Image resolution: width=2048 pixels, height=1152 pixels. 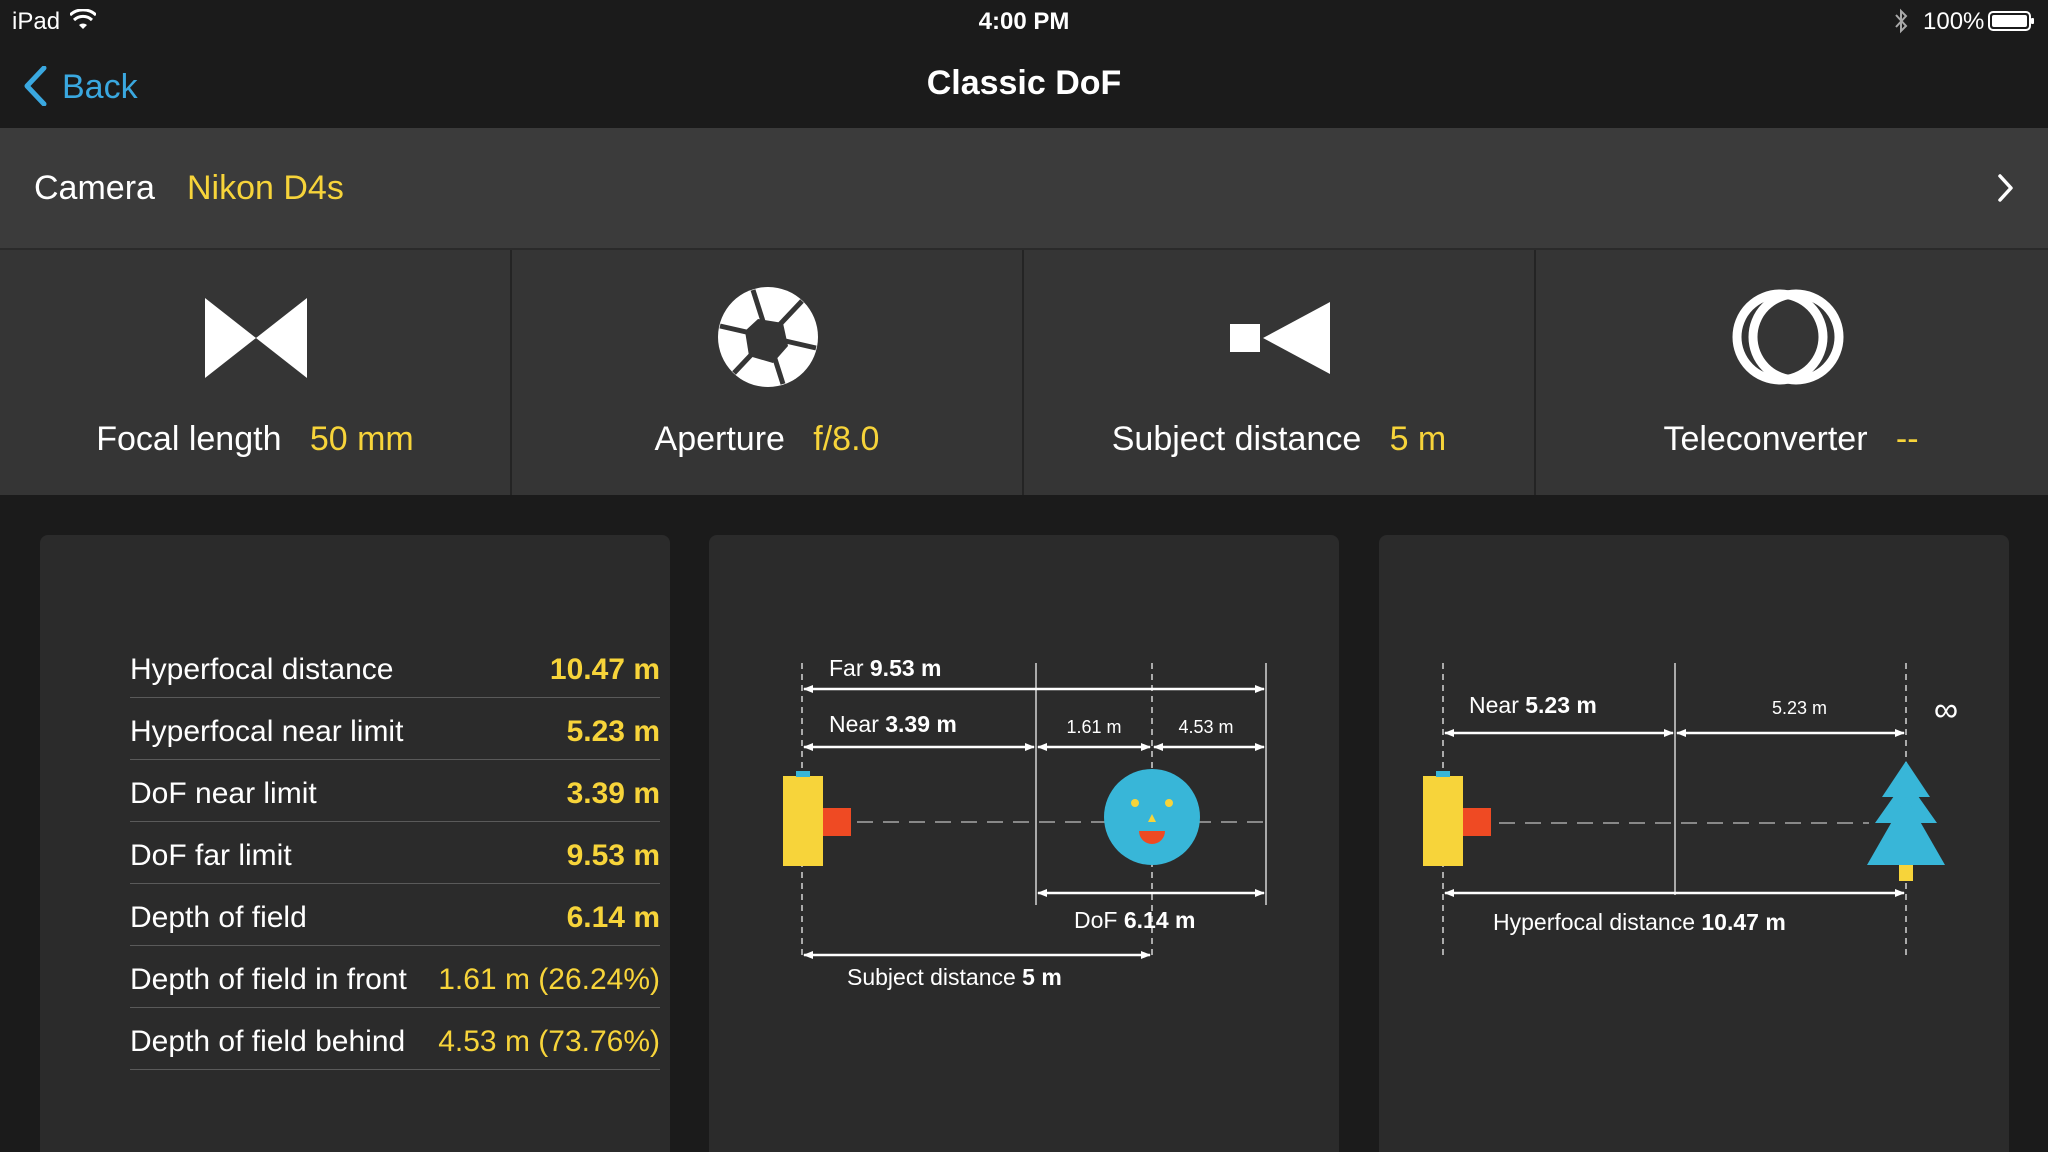 I want to click on focal-length-tile: Focal length 50 mm, so click(x=255, y=372).